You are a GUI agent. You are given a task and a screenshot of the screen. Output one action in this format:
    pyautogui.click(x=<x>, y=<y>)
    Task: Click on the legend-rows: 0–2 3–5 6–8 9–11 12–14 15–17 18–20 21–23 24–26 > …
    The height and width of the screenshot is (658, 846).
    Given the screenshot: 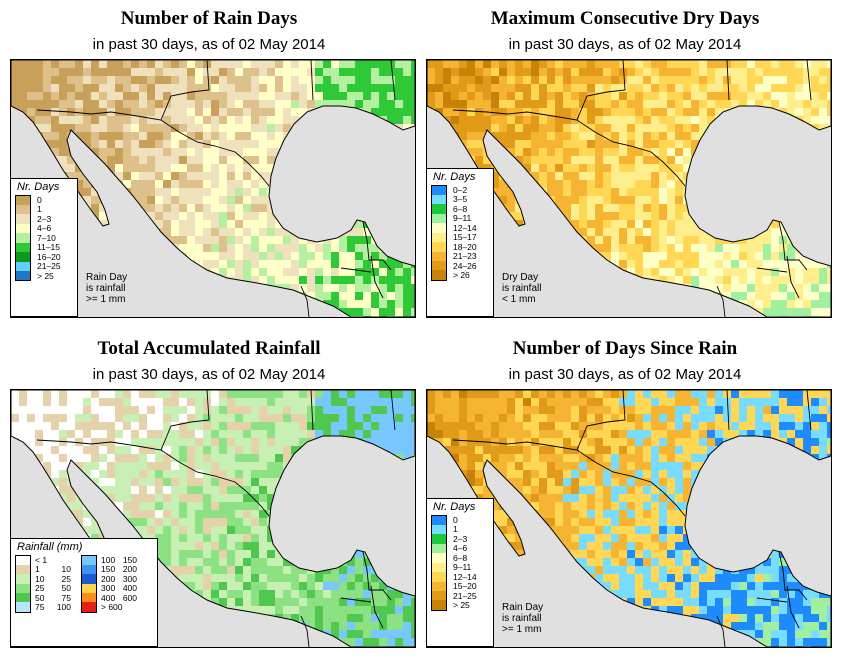 What is the action you would take?
    pyautogui.click(x=460, y=232)
    